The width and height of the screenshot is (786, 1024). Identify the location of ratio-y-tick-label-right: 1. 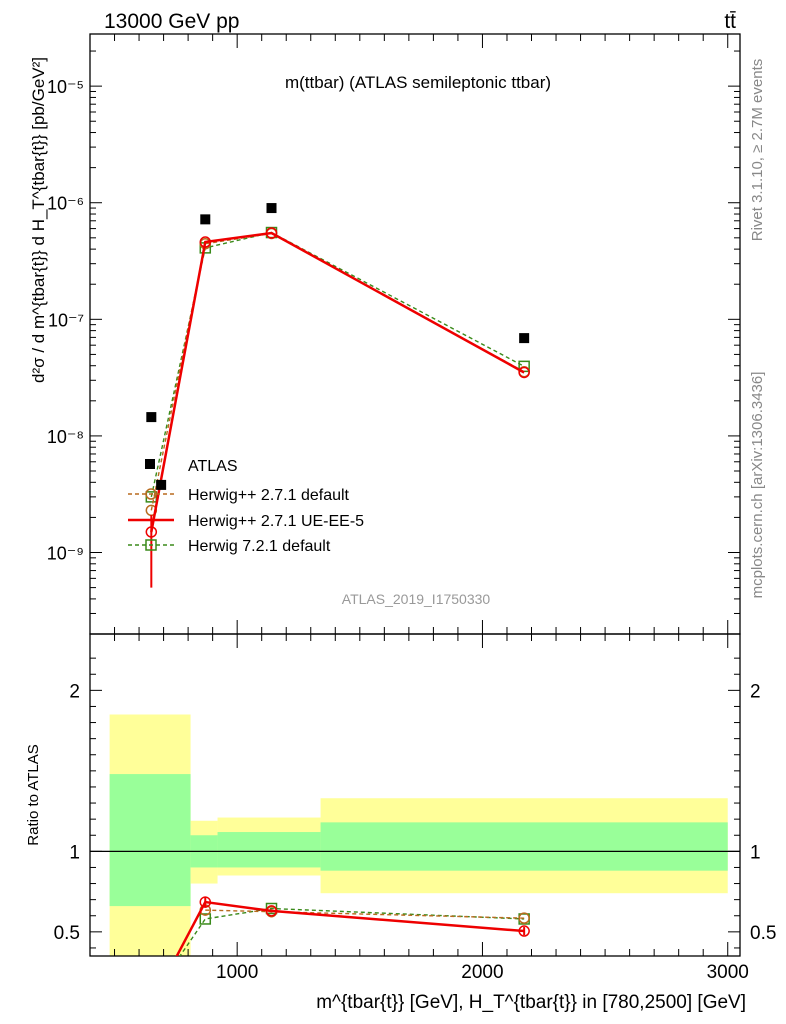
(755, 852).